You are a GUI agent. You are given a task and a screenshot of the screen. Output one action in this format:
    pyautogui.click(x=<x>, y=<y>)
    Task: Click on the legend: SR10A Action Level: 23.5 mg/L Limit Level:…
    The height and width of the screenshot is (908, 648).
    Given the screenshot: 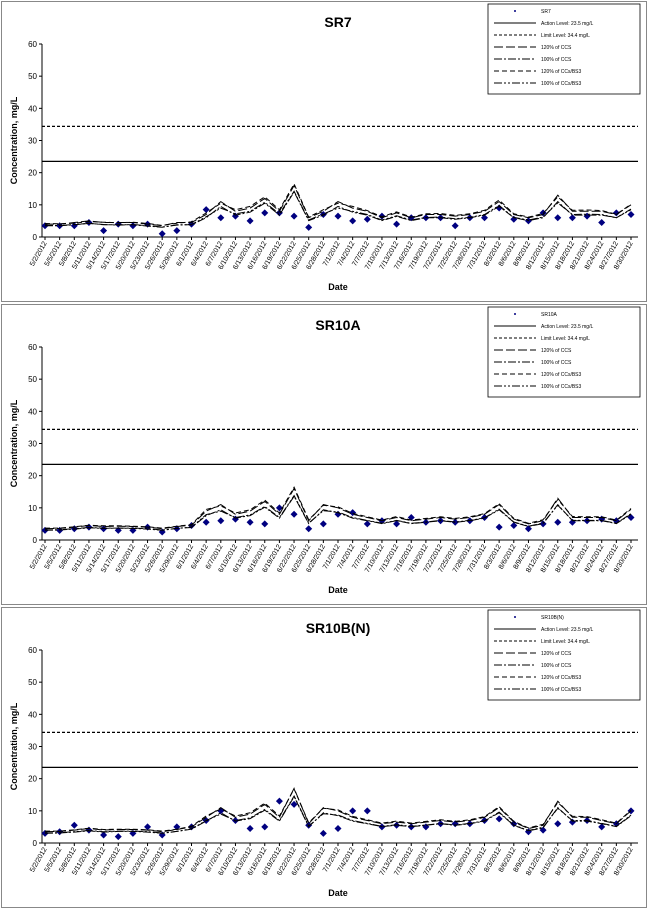 What is the action you would take?
    pyautogui.click(x=564, y=352)
    